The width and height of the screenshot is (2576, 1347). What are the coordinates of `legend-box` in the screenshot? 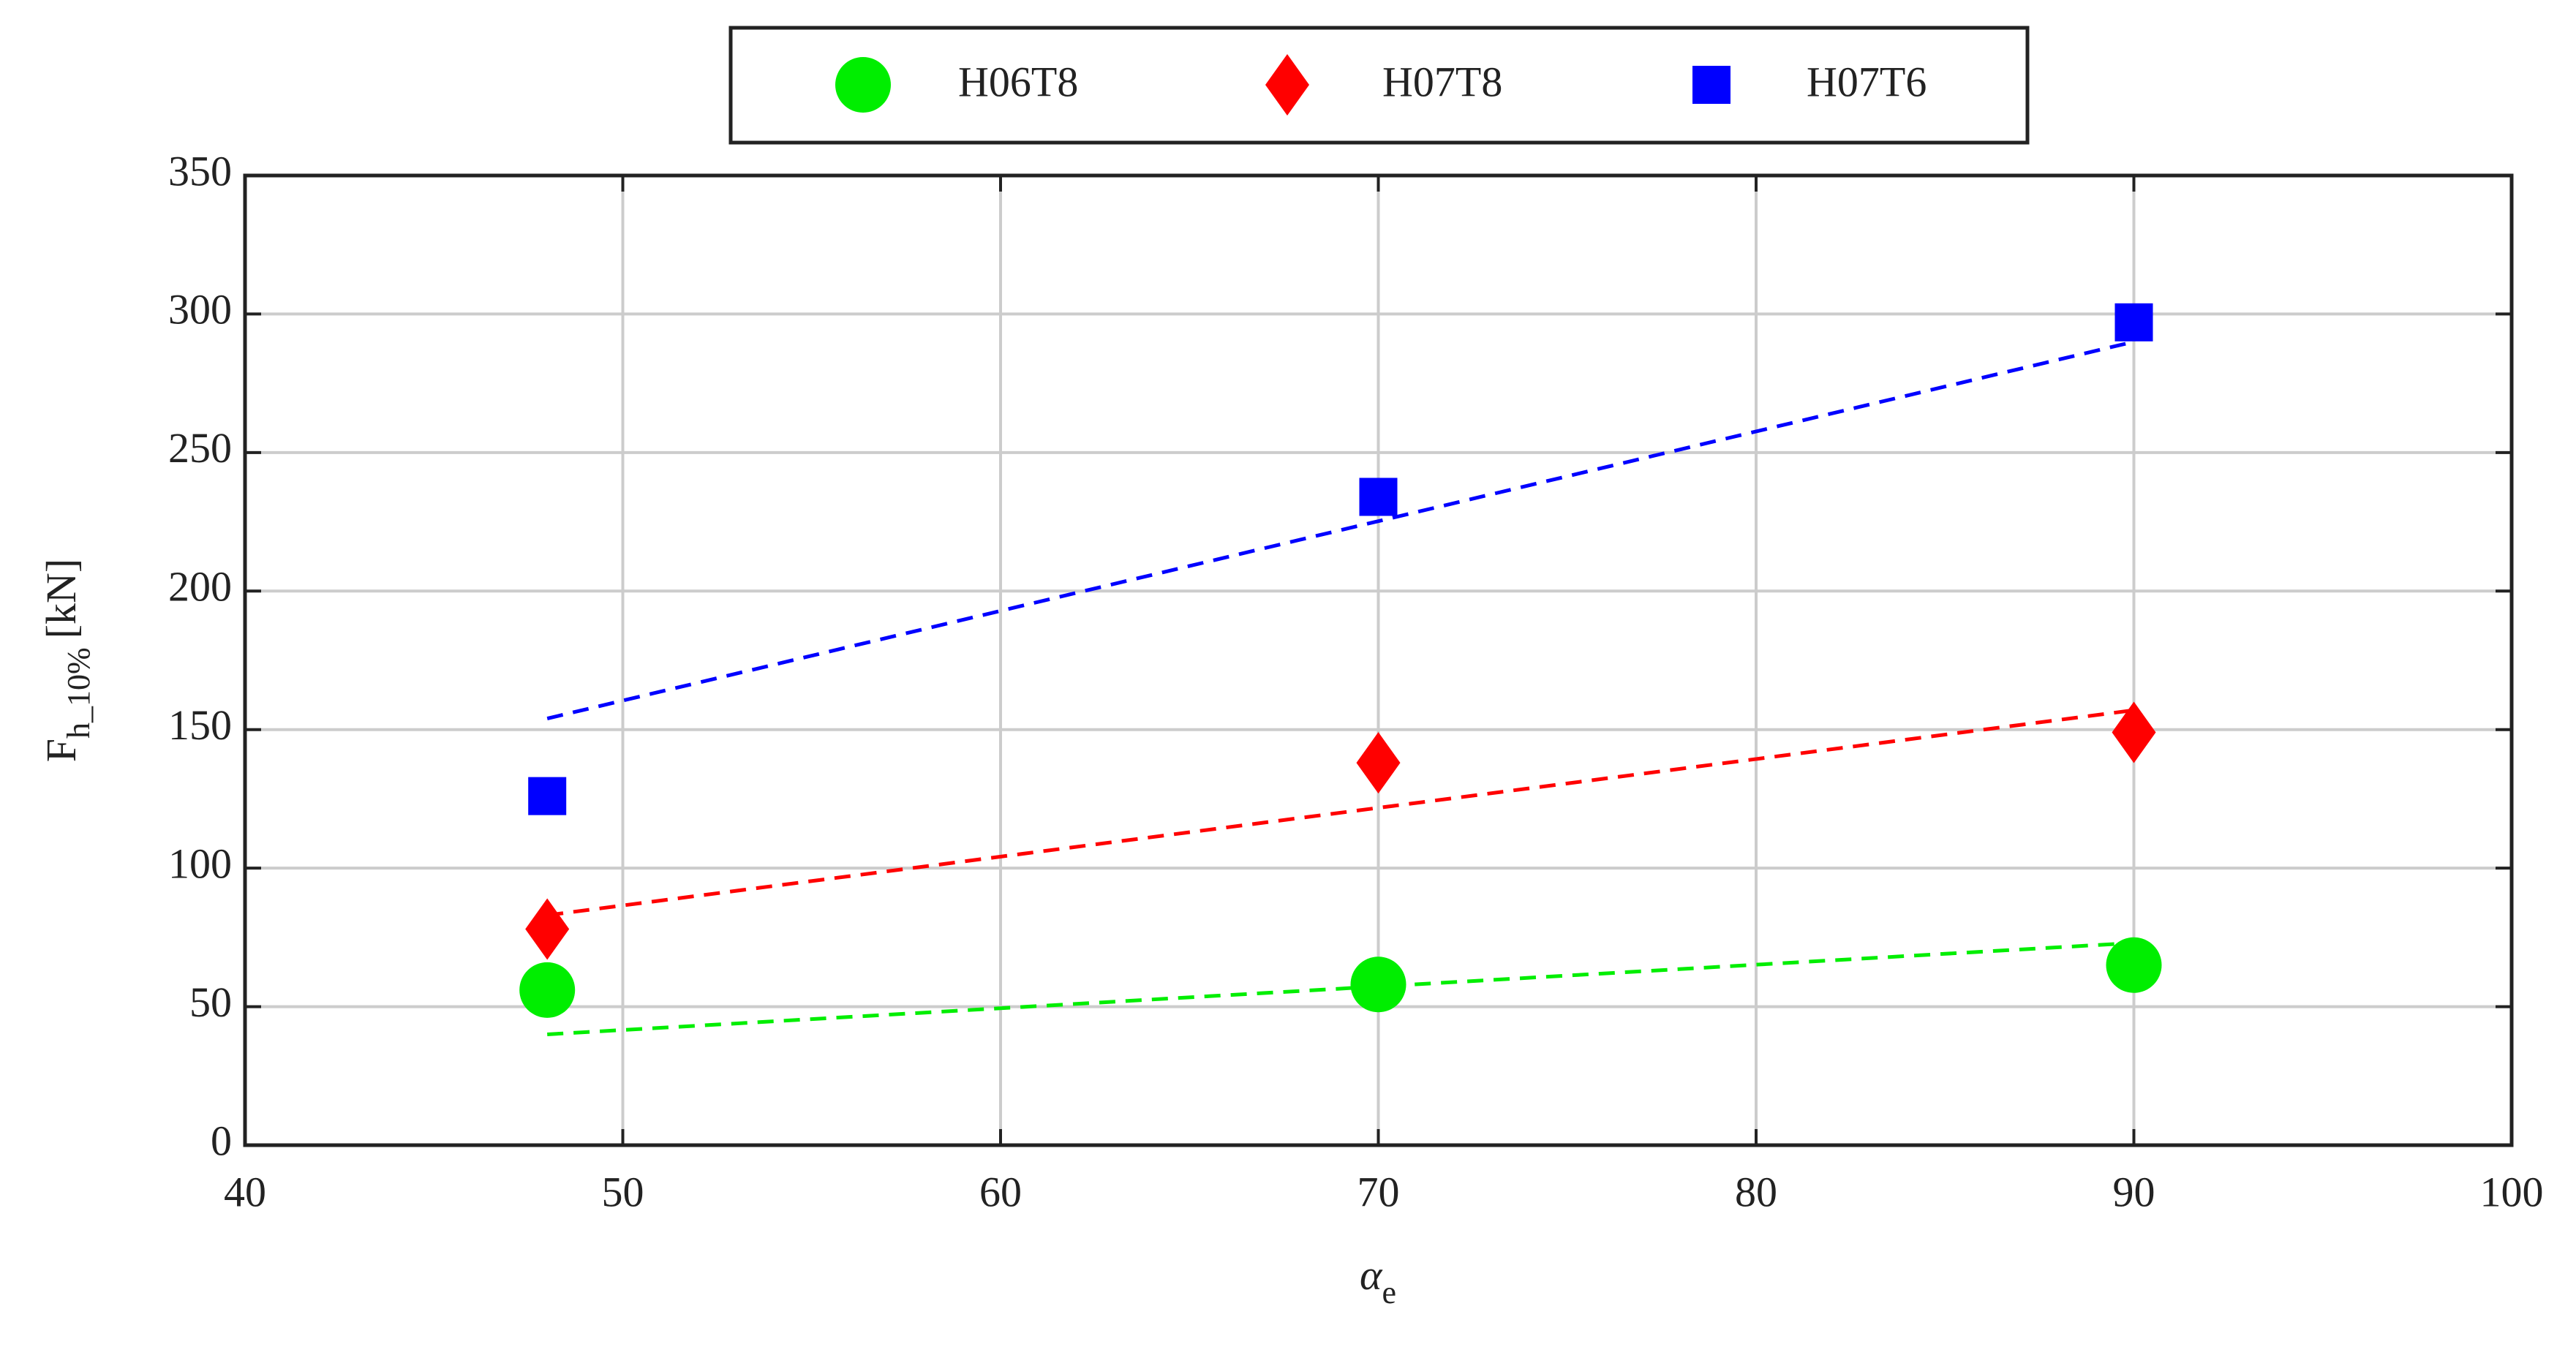 It's located at (1379, 85).